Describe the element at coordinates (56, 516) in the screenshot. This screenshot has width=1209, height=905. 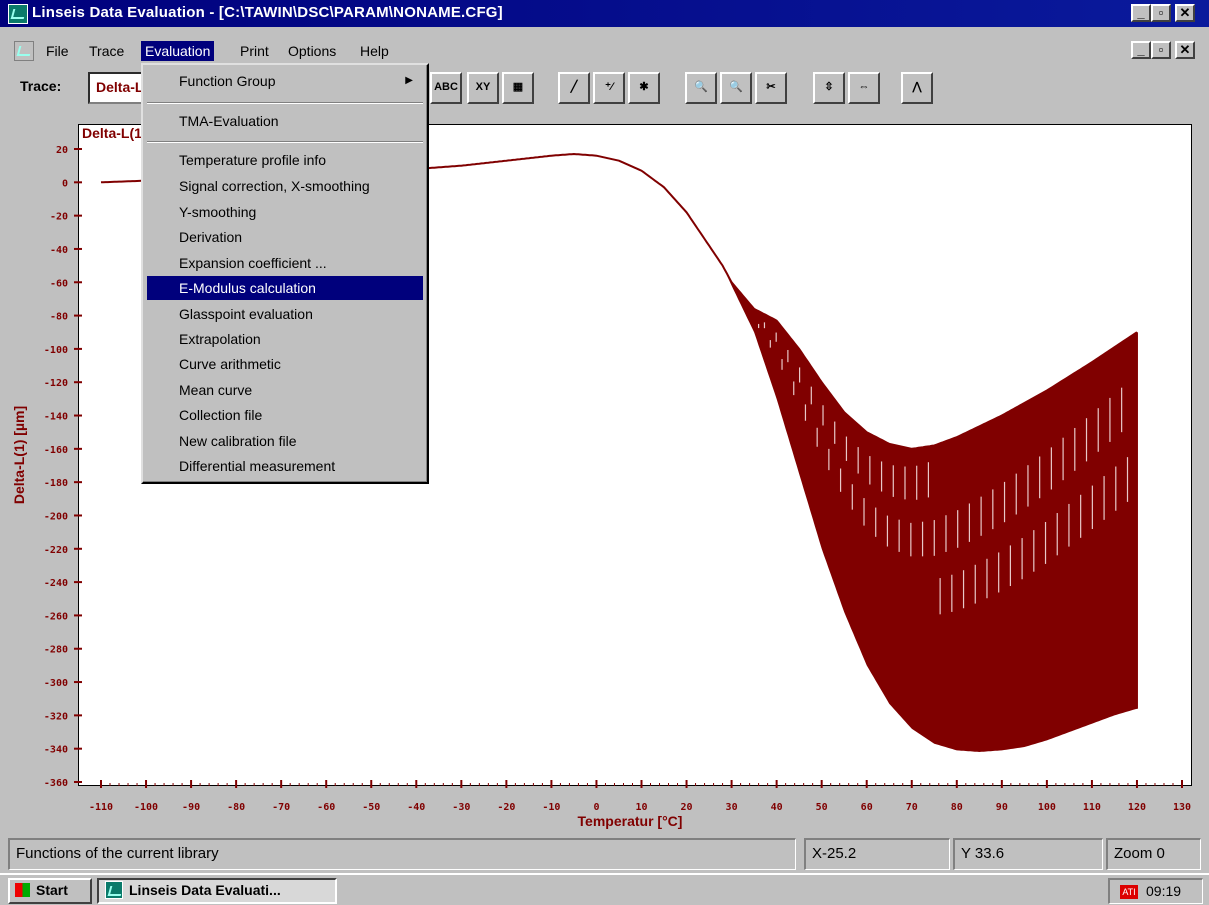
I see `y-tick-label: -200` at that location.